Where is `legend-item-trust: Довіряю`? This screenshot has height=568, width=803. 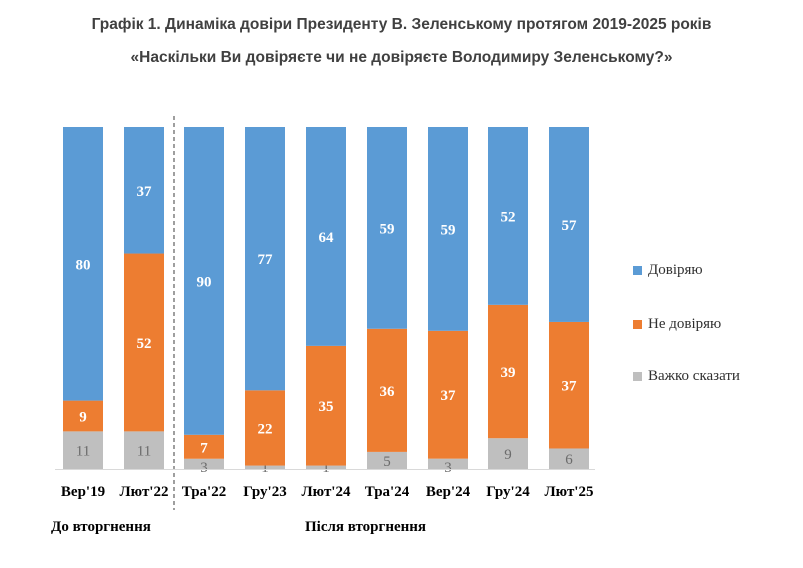
legend-item-trust: Довіряю is located at coordinates (668, 270).